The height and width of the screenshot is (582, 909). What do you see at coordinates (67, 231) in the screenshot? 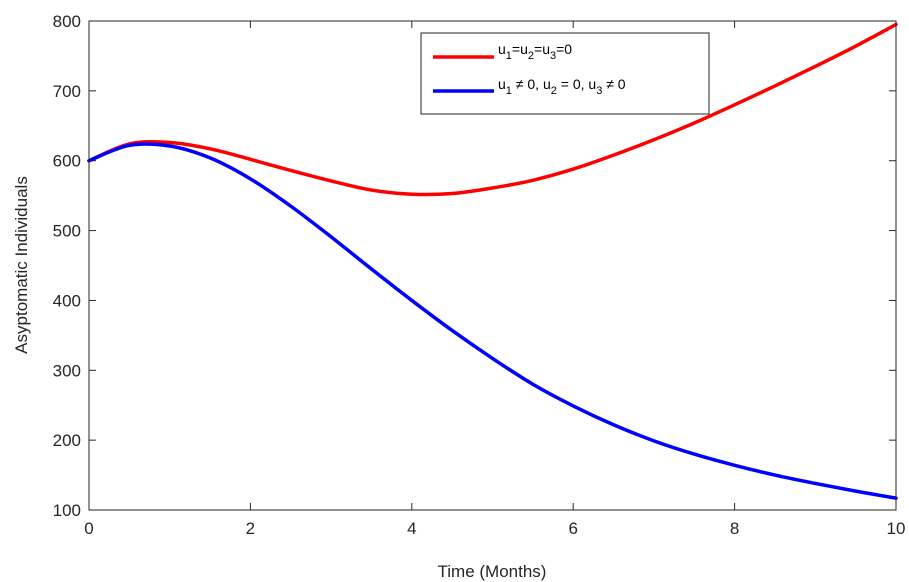
I see `y-tick-label: 500` at bounding box center [67, 231].